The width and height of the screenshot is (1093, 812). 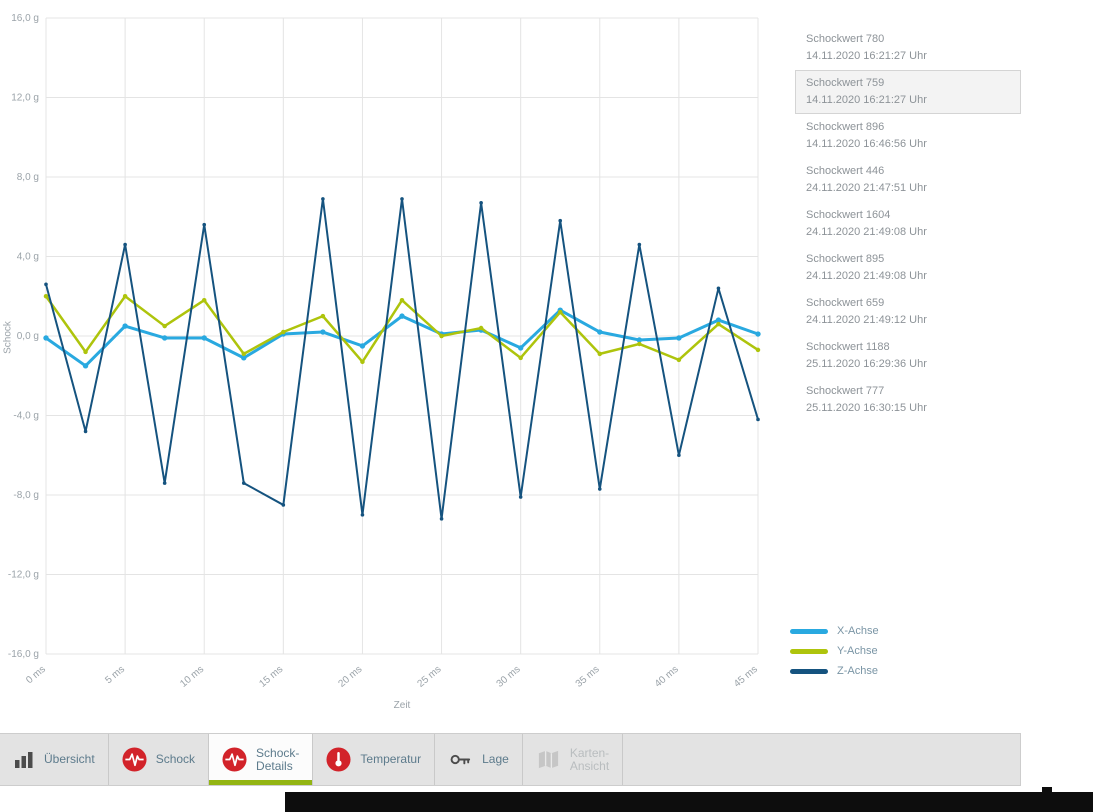 I want to click on tab-label: Lage, so click(x=495, y=759).